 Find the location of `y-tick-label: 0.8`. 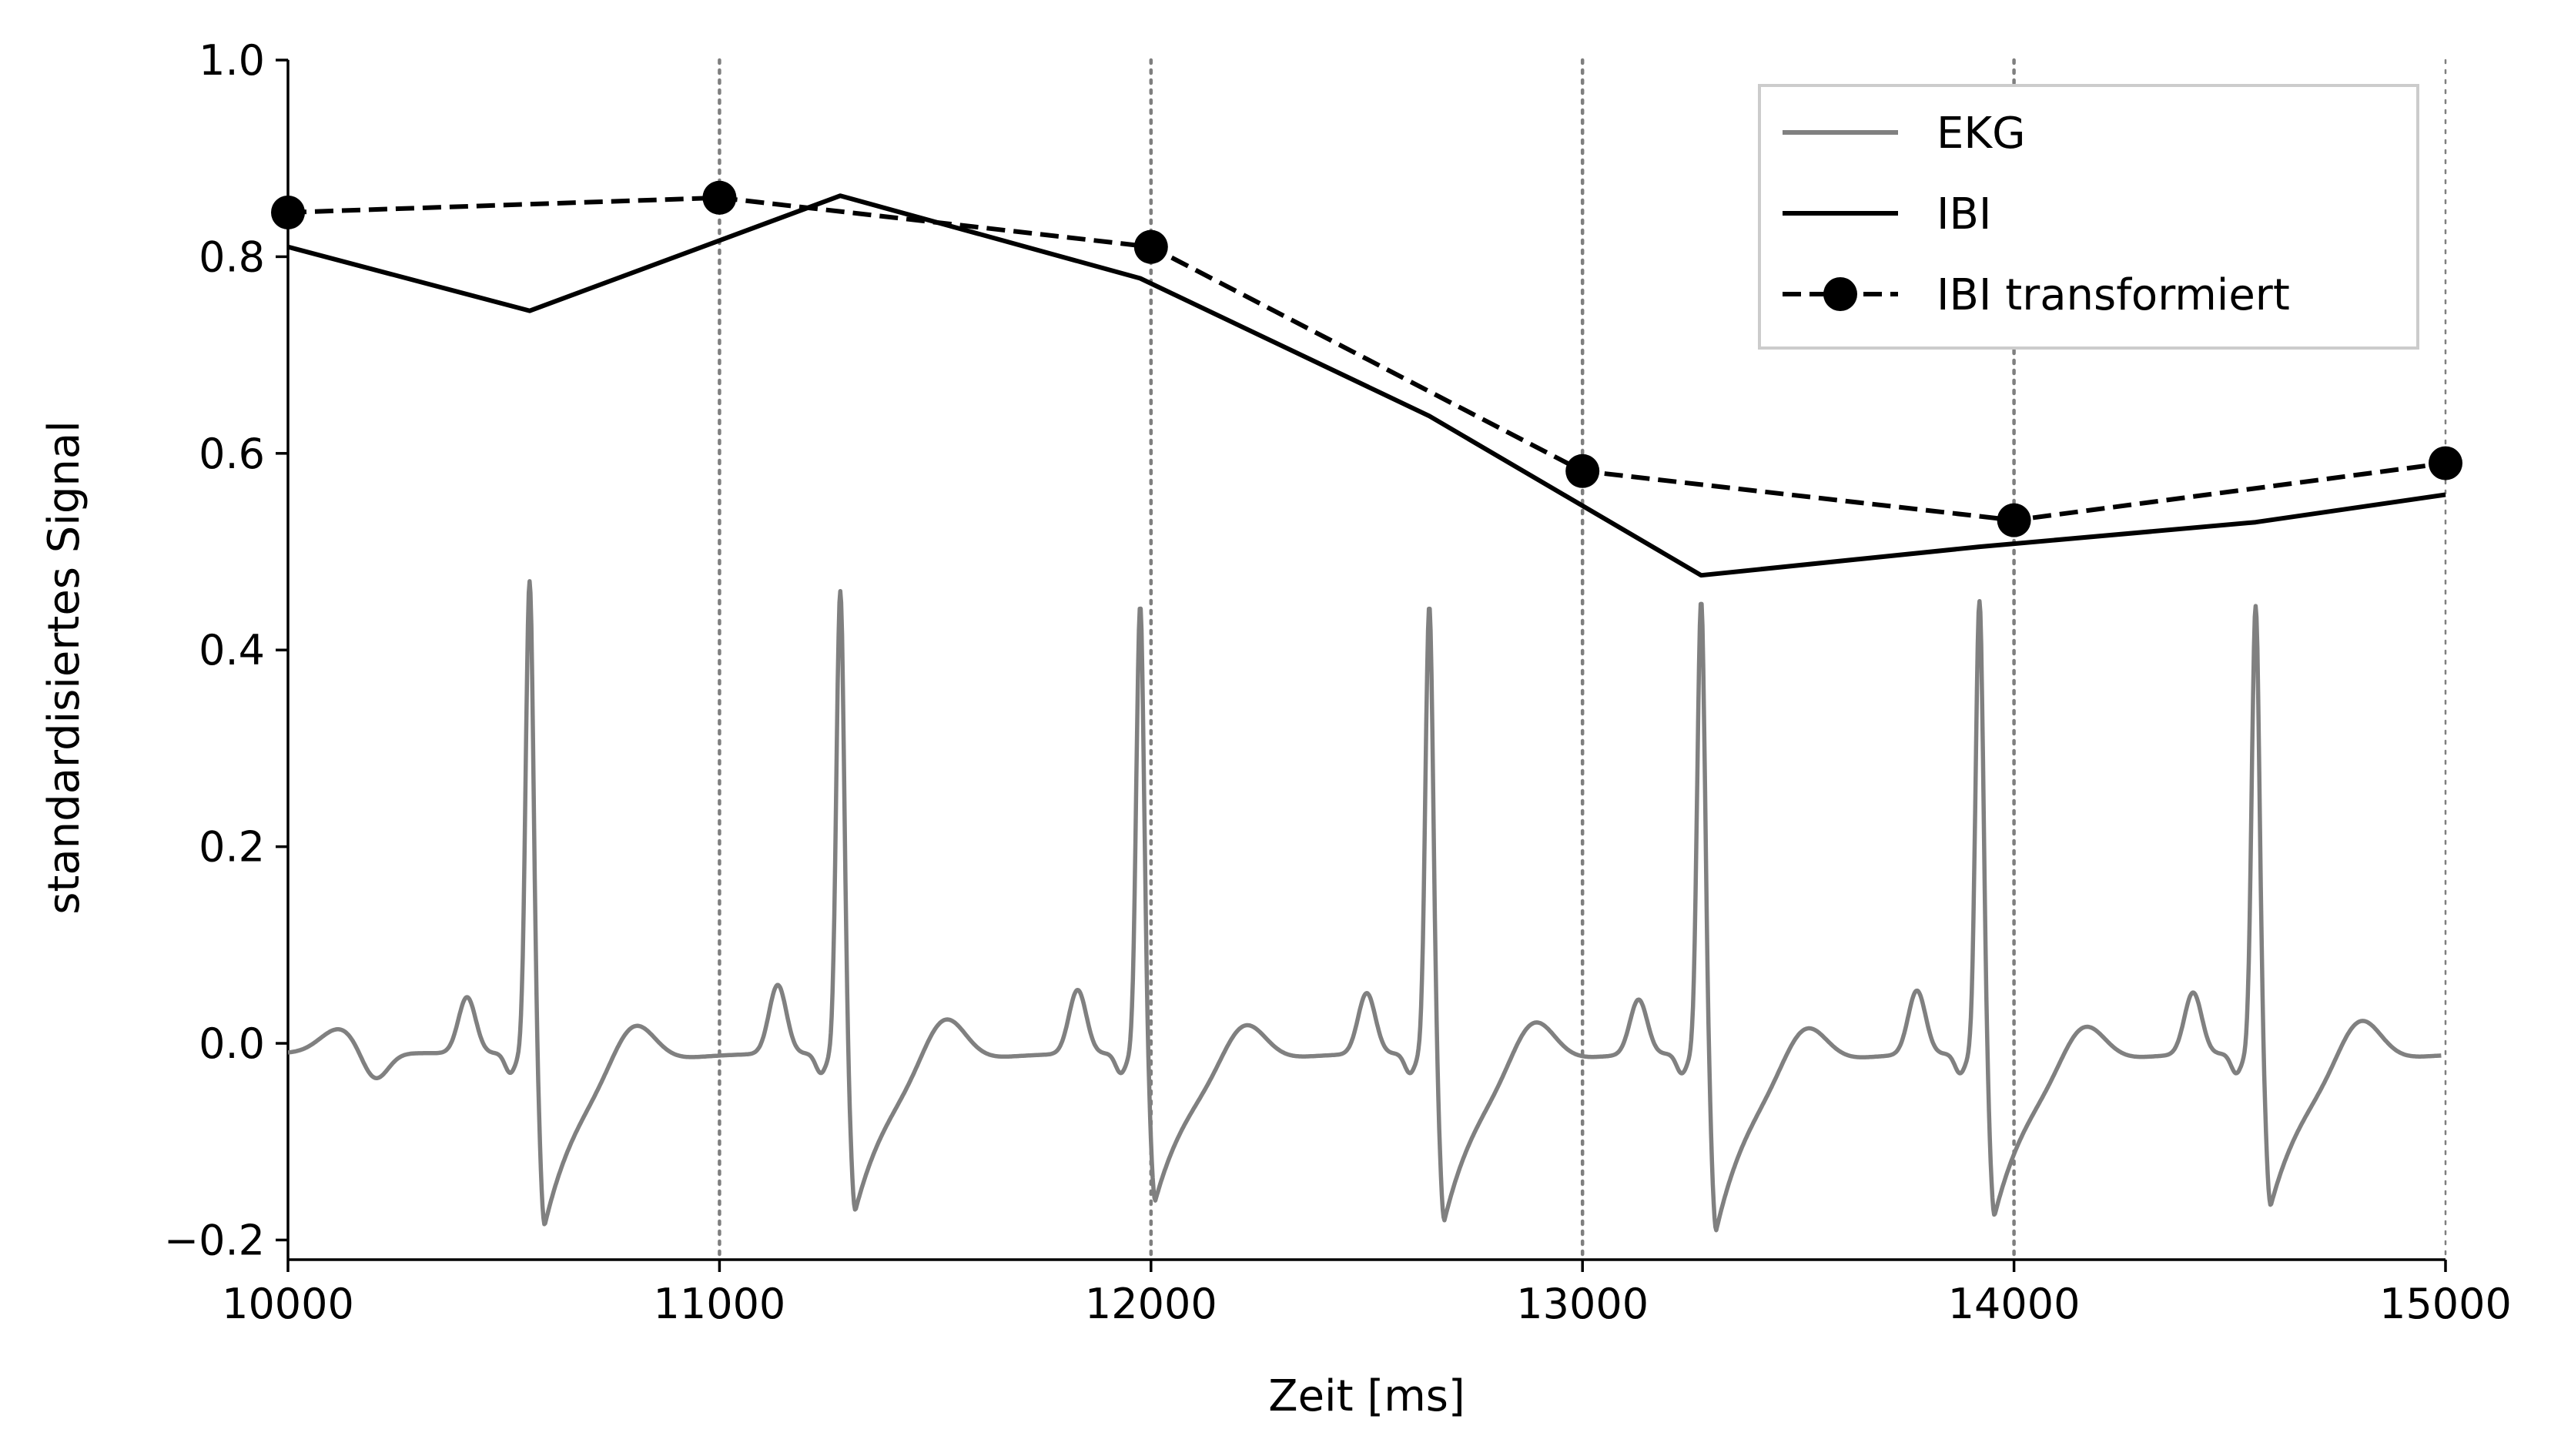

y-tick-label: 0.8 is located at coordinates (232, 257).